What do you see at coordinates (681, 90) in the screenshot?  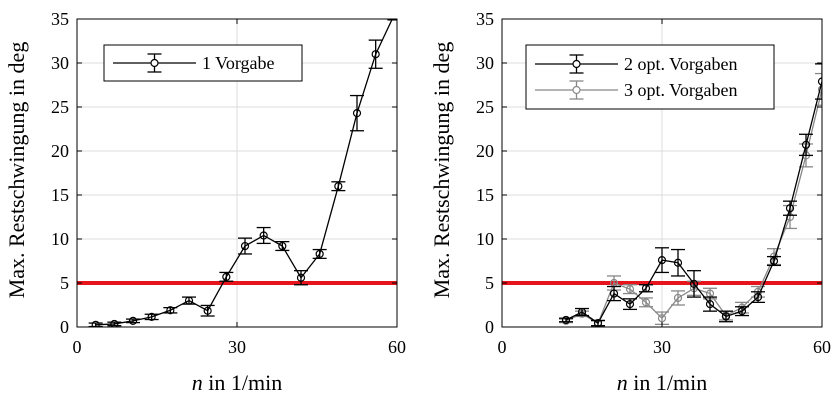 I see `legend-label: 3 opt. Vorgaben` at bounding box center [681, 90].